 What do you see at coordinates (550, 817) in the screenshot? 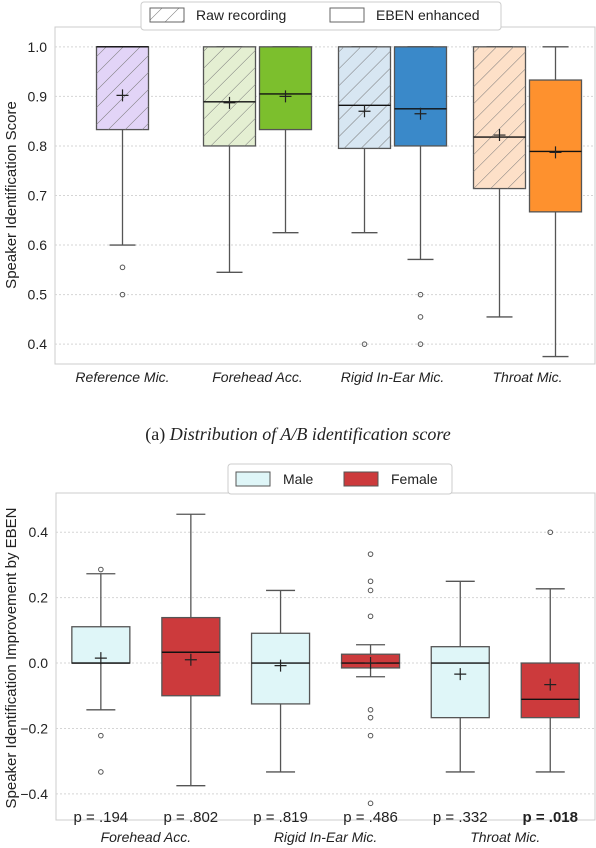
I see `p-value-label: p = .018` at bounding box center [550, 817].